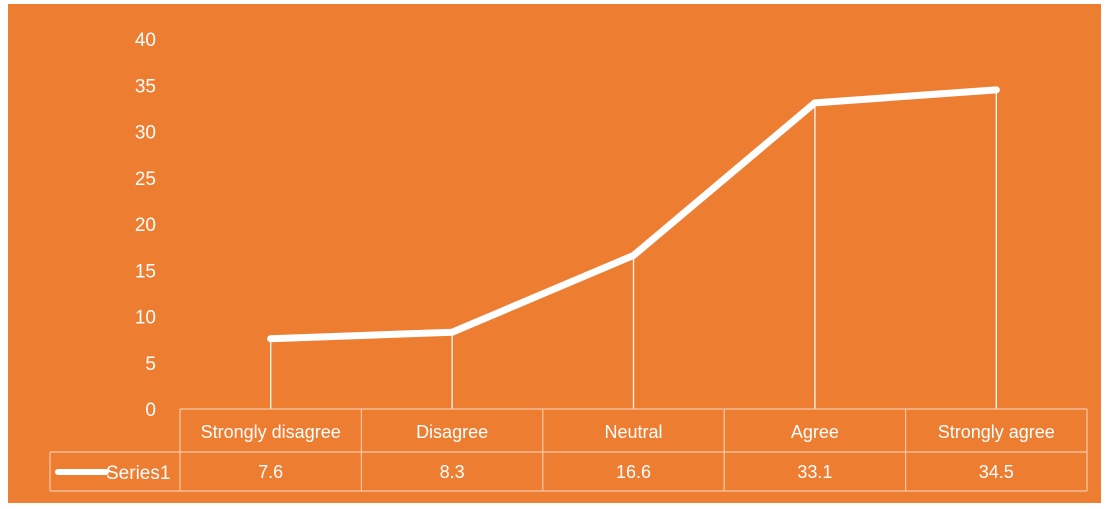 This screenshot has height=509, width=1107. Describe the element at coordinates (150, 410) in the screenshot. I see `y-tick-label: 0` at that location.